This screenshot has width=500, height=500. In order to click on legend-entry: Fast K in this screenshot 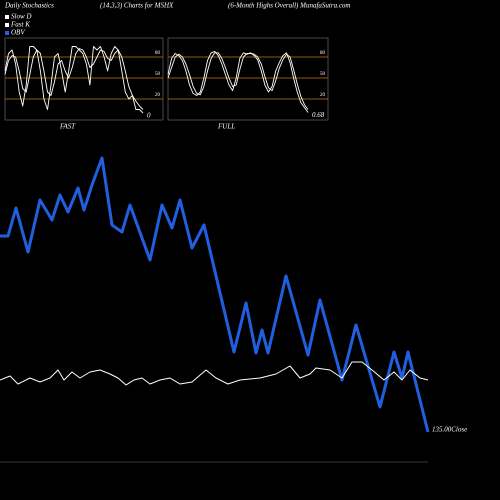, I will do `click(20, 25)`.